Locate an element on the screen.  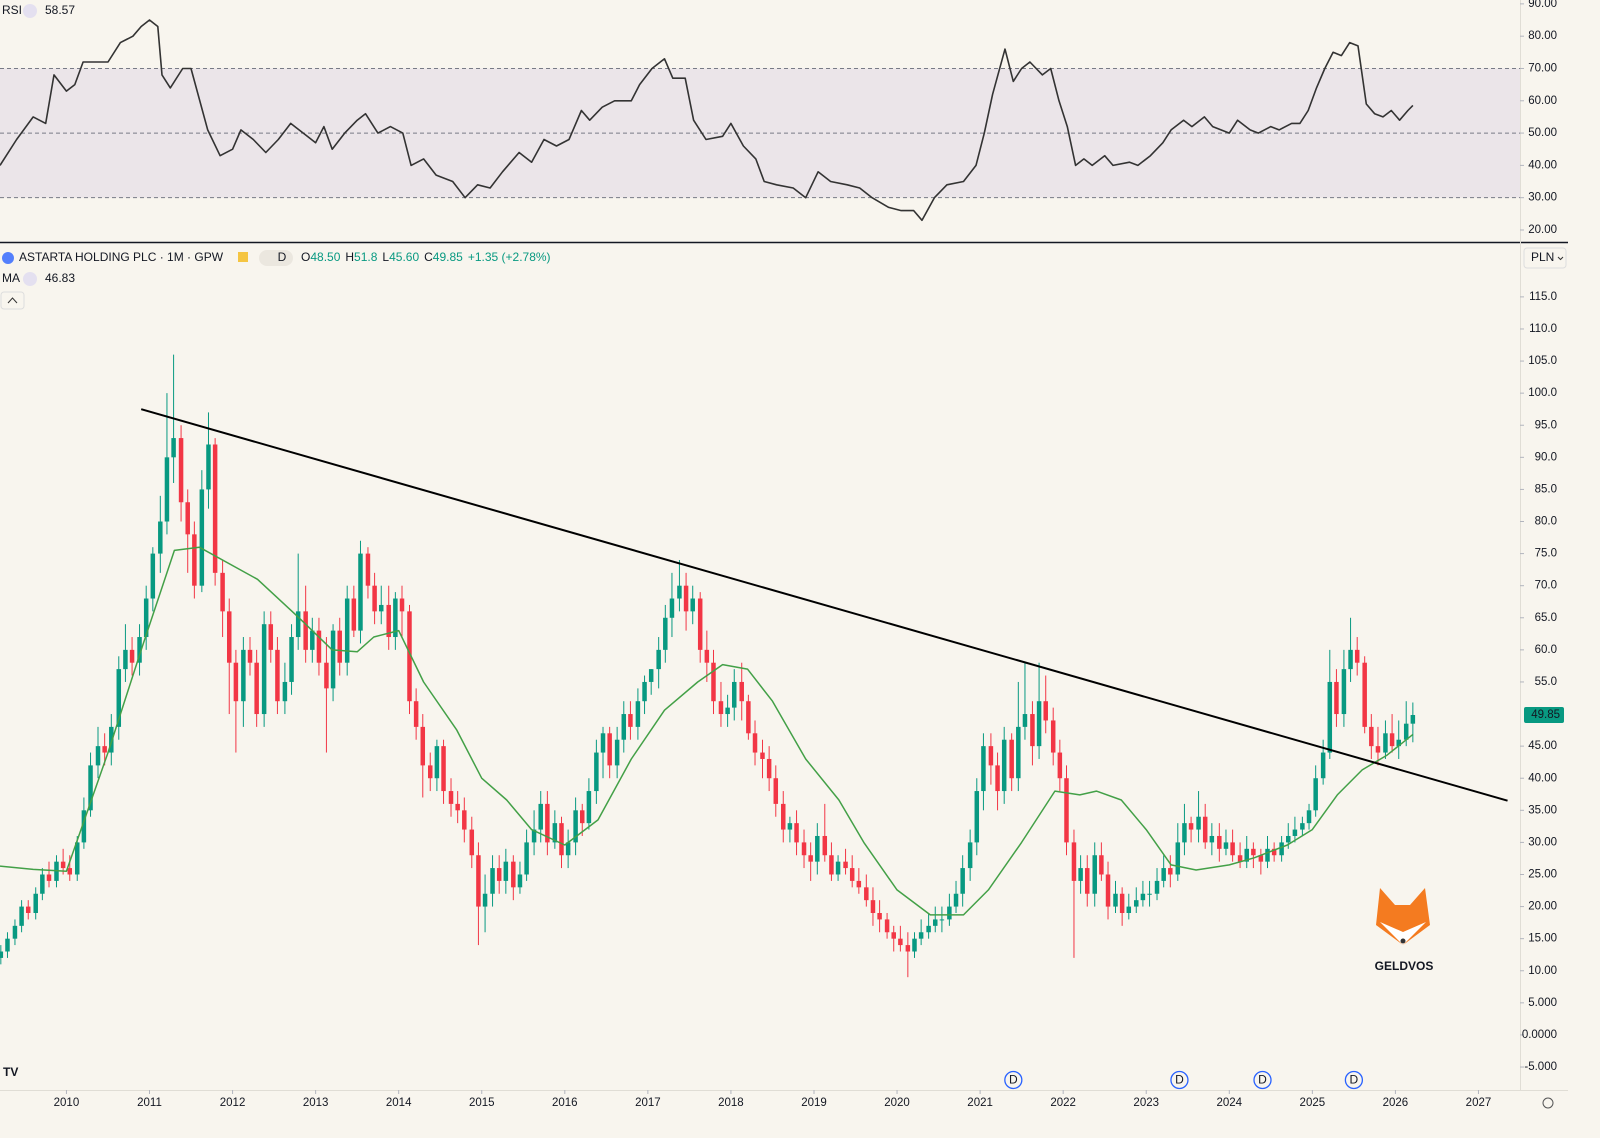
x-tick-label: 2026 is located at coordinates (1396, 1103).